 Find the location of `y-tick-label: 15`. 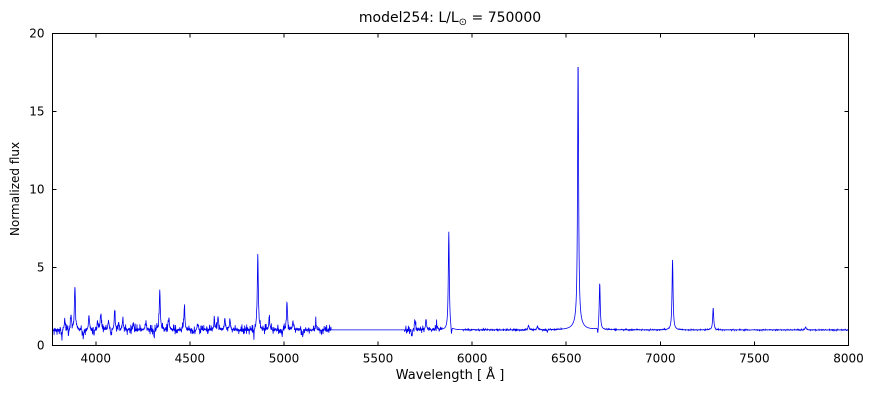

y-tick-label: 15 is located at coordinates (36, 112).